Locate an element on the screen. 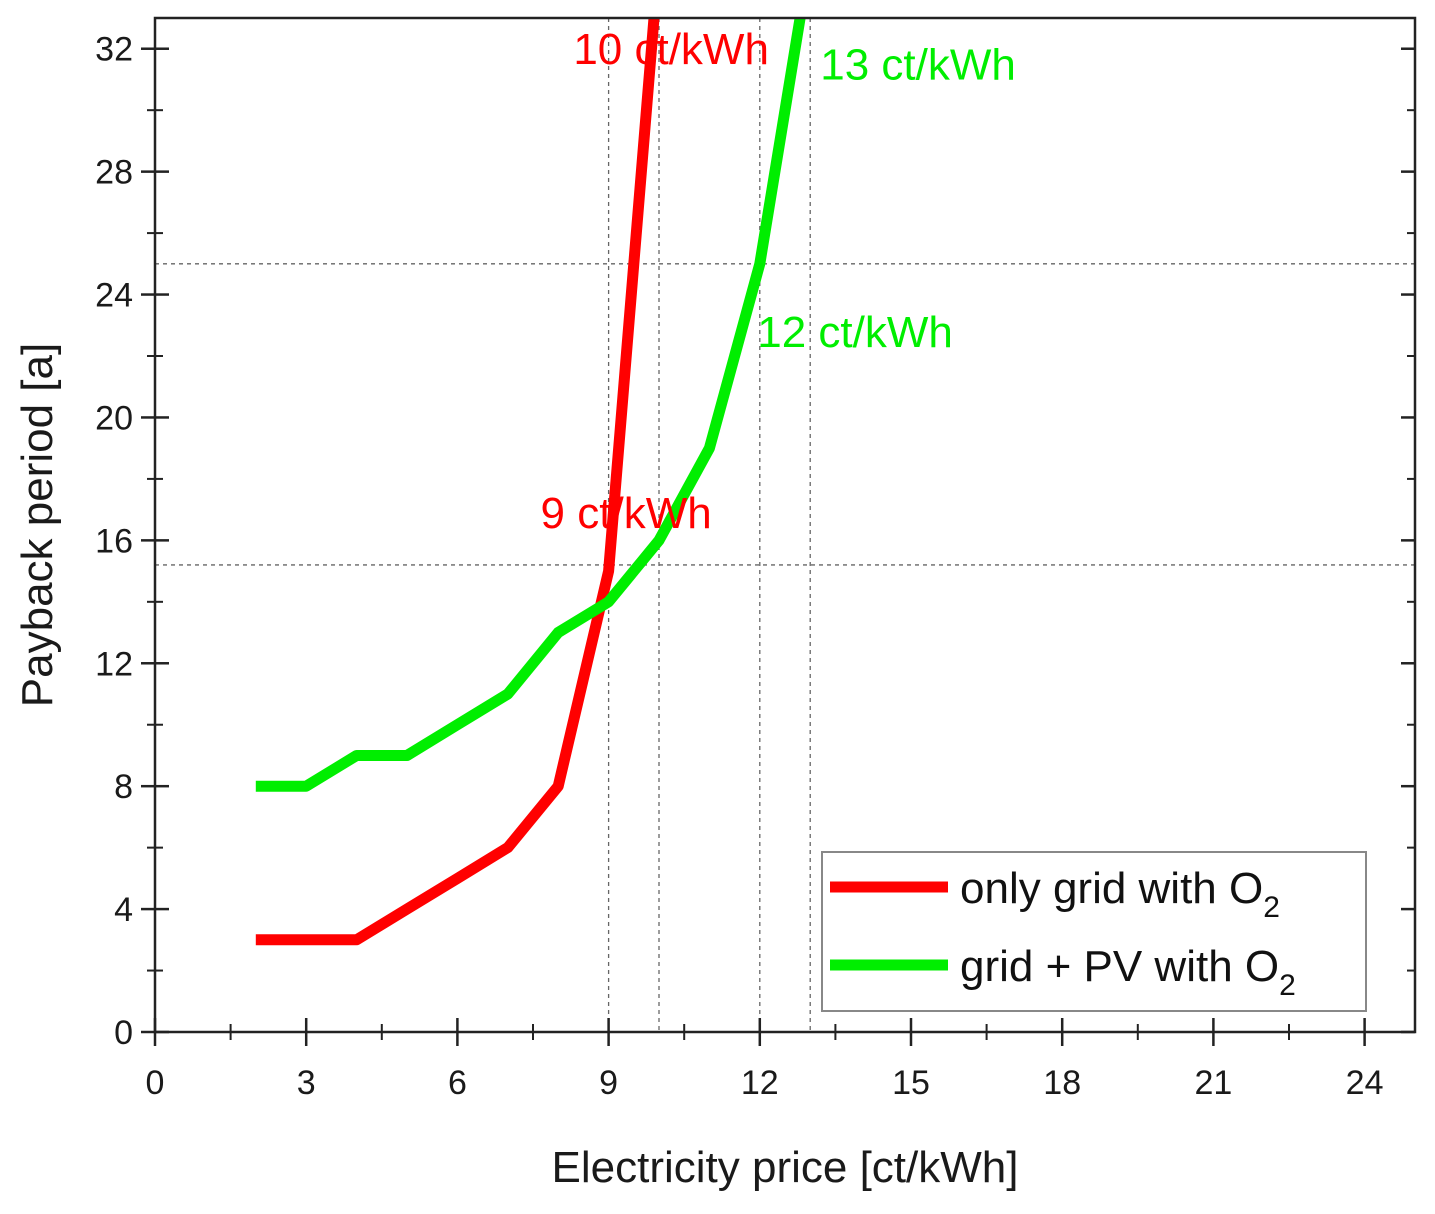  y-tick-label: 32 is located at coordinates (114, 50).